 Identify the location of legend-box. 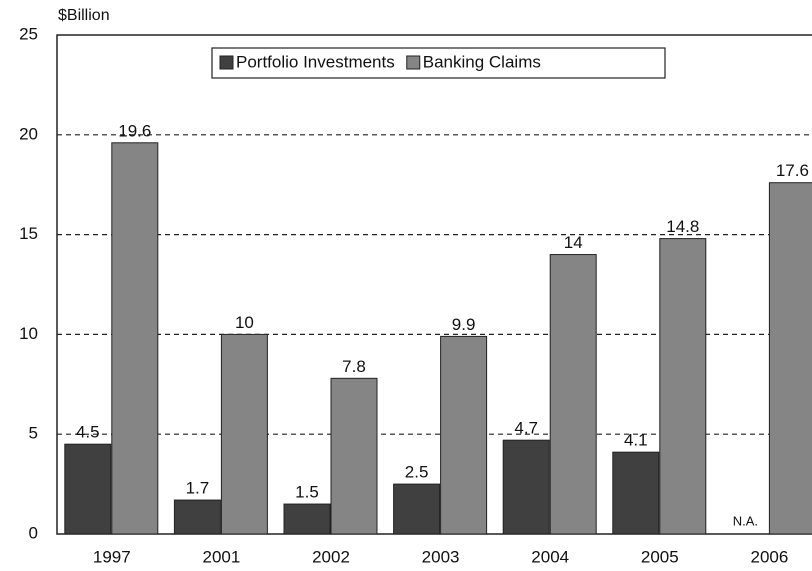
(438, 63).